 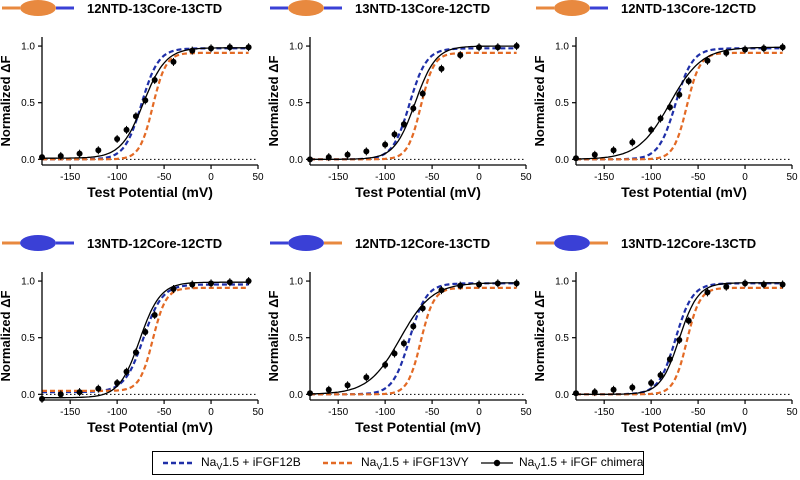 I want to click on panel-title: 13NTD-13Core-12CTD, so click(x=422, y=8).